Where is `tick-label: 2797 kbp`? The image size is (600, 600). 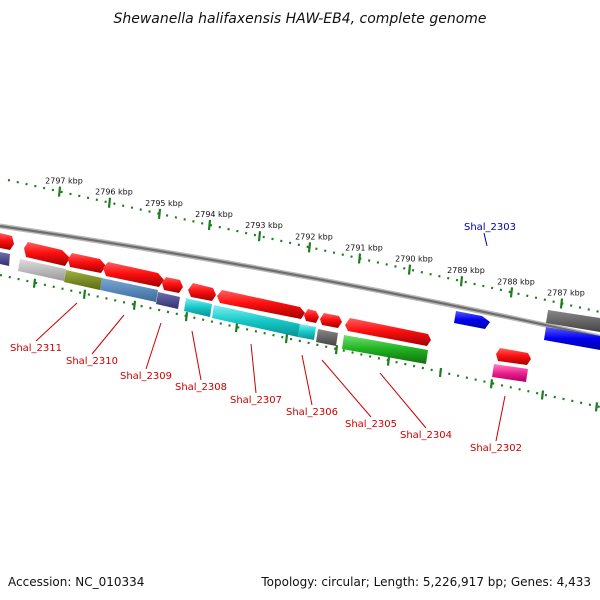
tick-label: 2797 kbp is located at coordinates (64, 181).